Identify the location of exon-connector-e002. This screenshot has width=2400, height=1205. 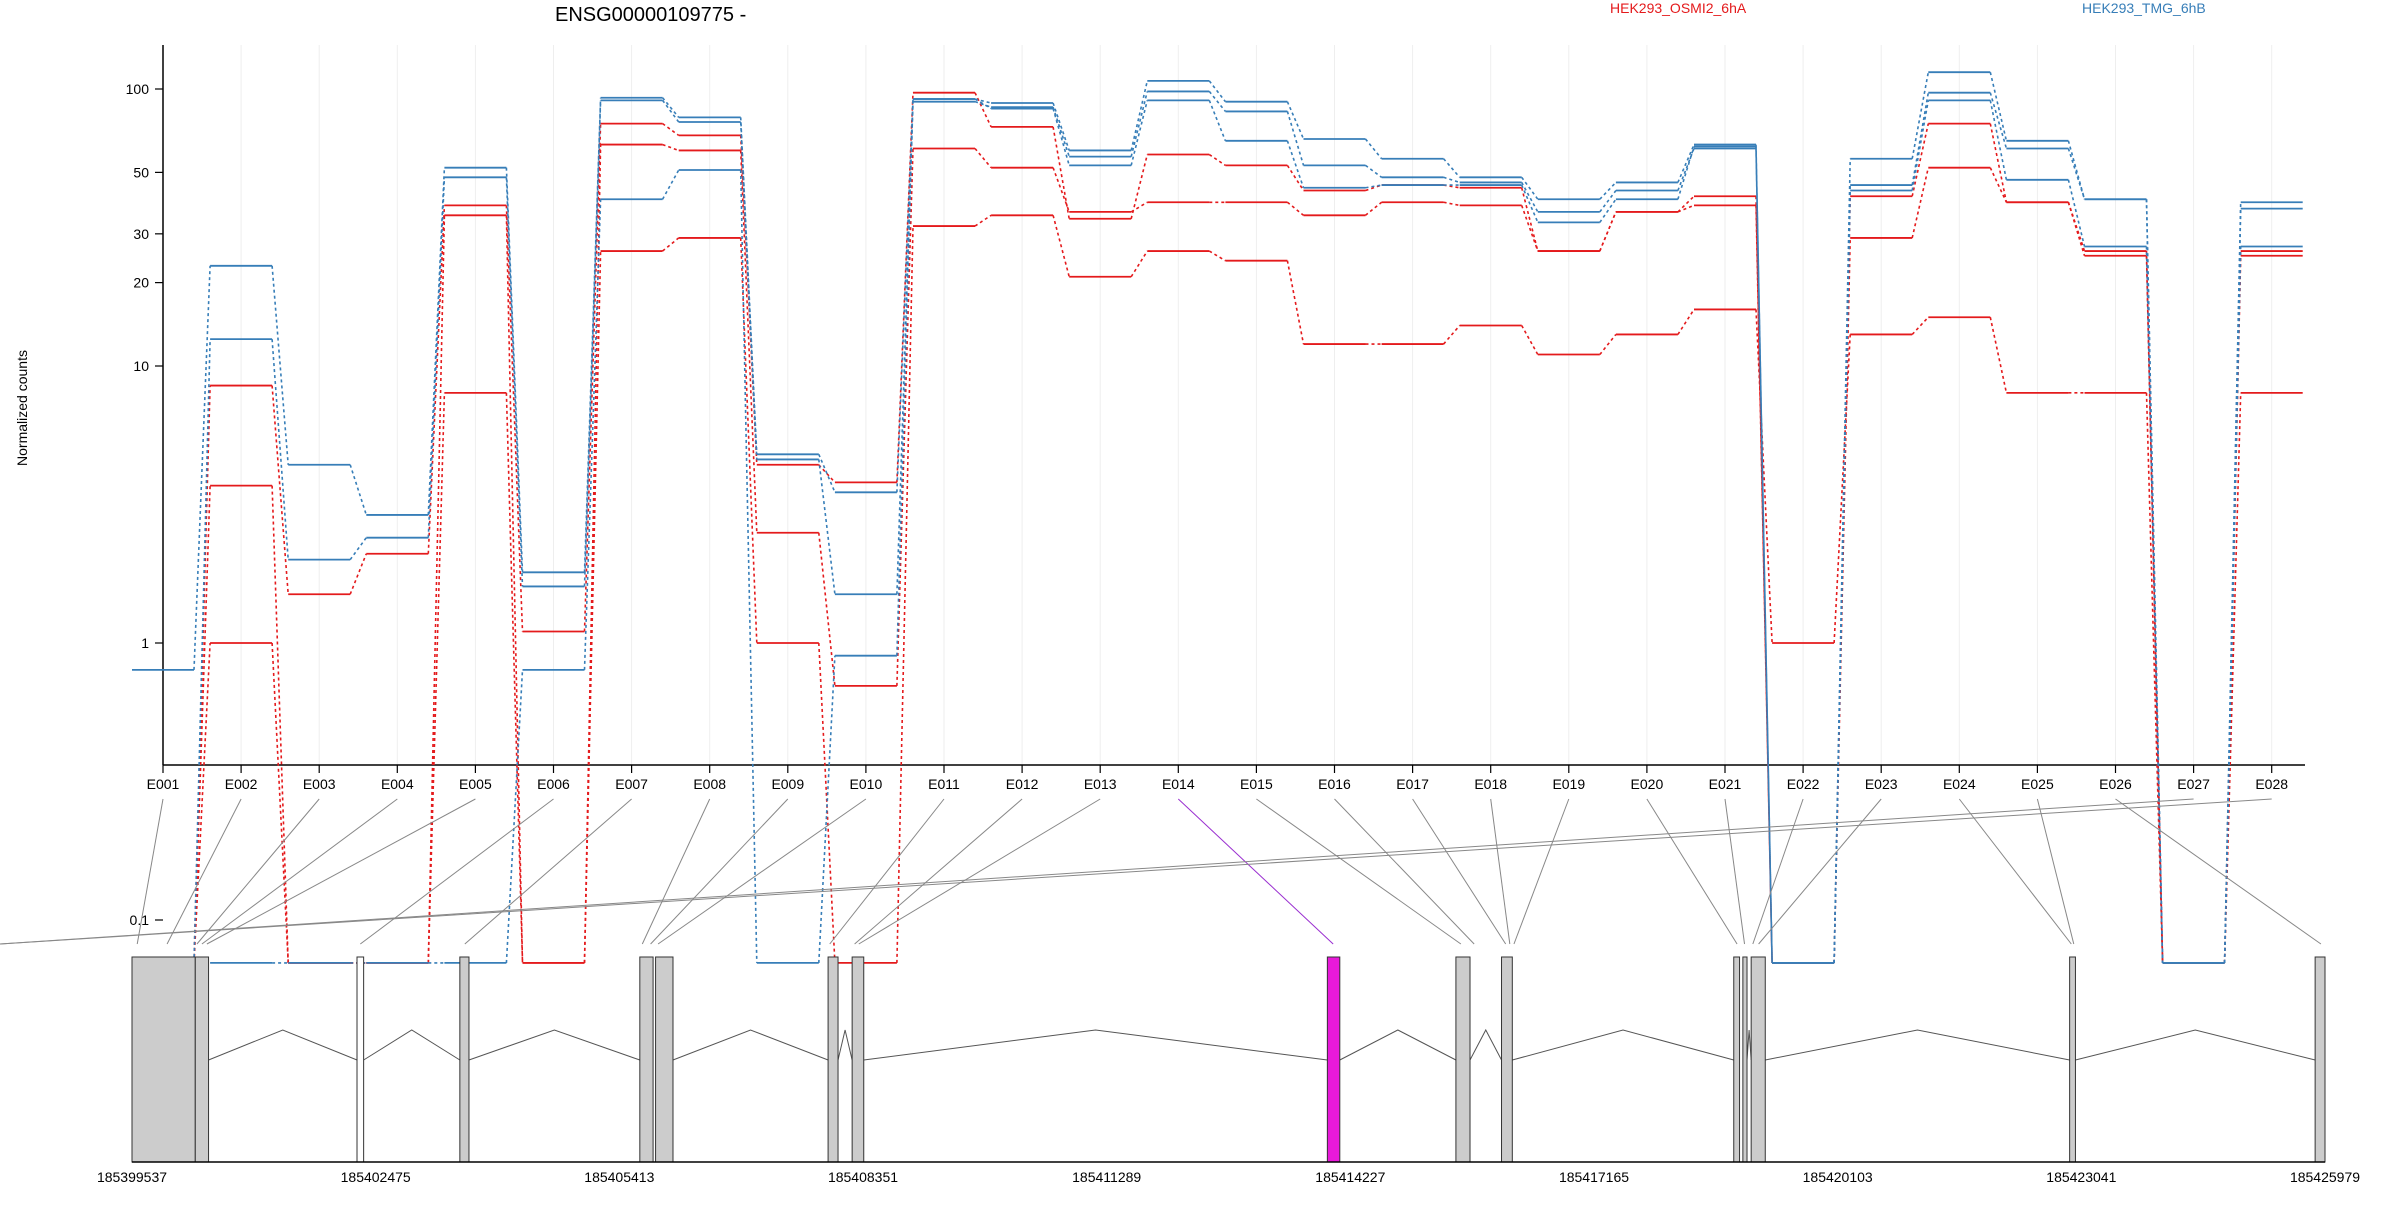
(204, 871).